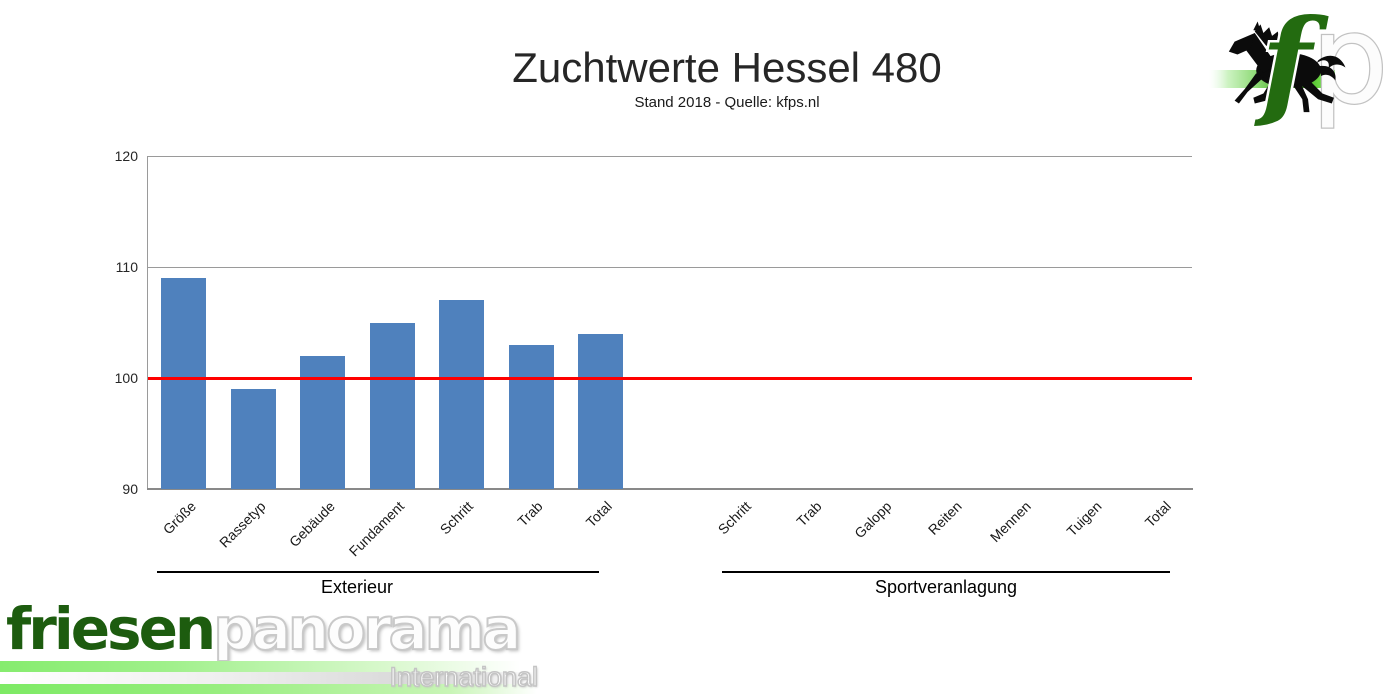  What do you see at coordinates (670, 378) in the screenshot?
I see `reference-line` at bounding box center [670, 378].